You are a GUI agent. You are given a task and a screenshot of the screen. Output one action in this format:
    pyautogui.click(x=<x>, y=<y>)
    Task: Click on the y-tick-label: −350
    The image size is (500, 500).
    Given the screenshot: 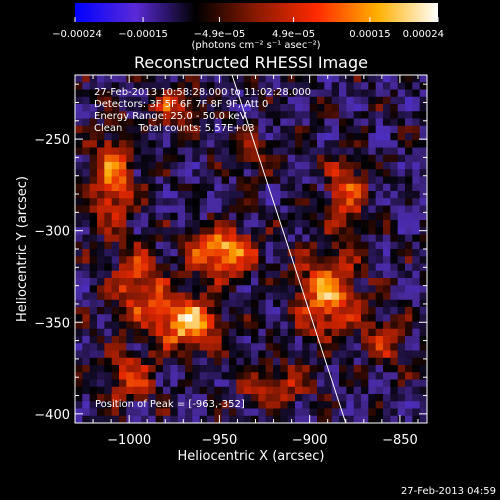 What is the action you would take?
    pyautogui.click(x=52, y=323)
    